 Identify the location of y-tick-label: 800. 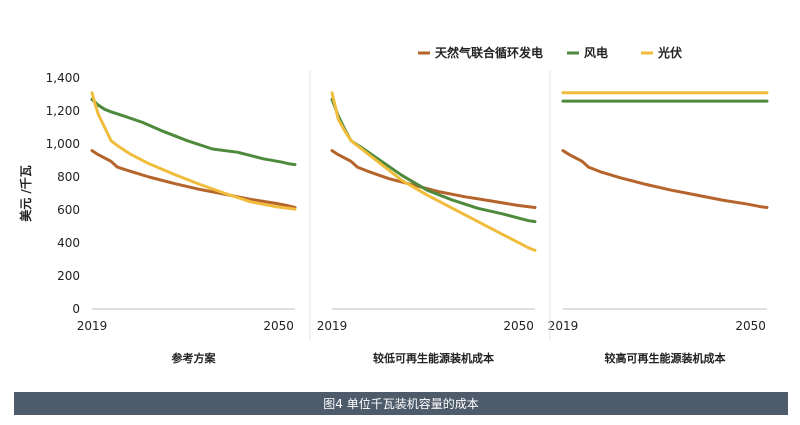
(68, 177).